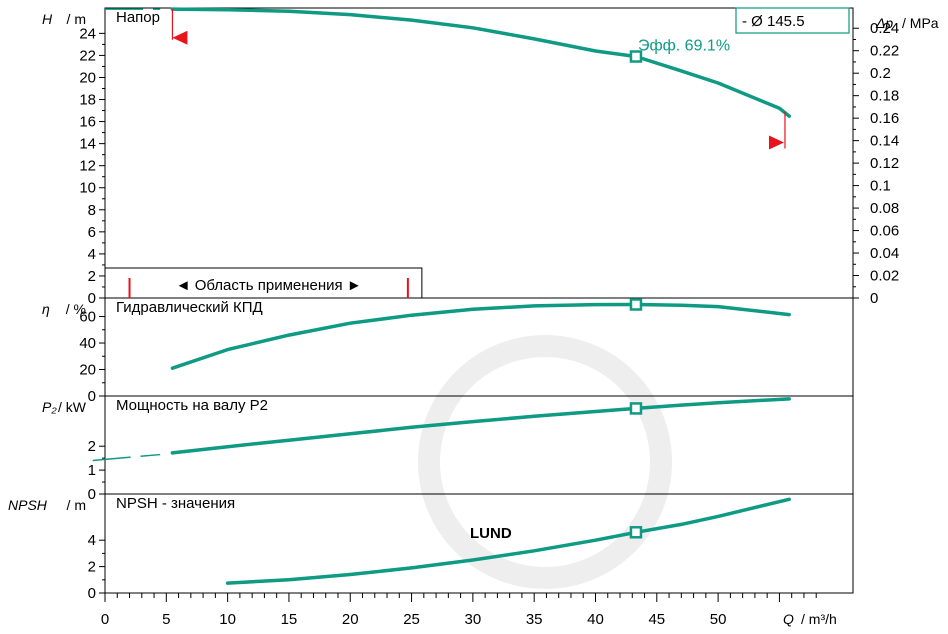 The width and height of the screenshot is (948, 634). What do you see at coordinates (473, 619) in the screenshot?
I see `x-tick-label: 30` at bounding box center [473, 619].